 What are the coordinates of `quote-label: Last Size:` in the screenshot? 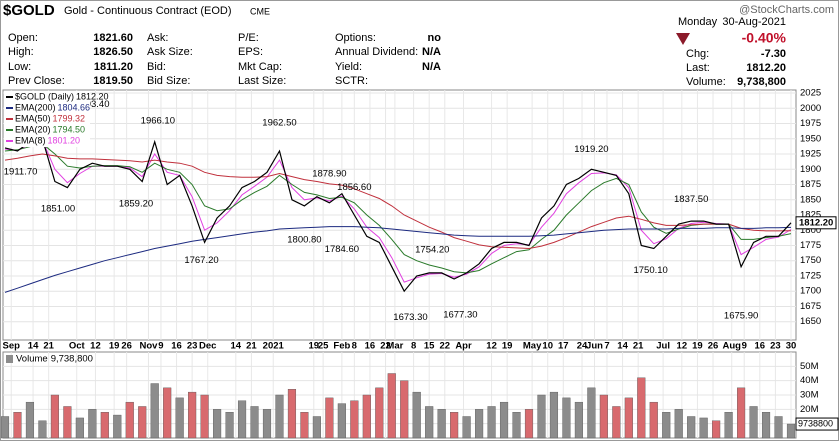 It's located at (262, 81).